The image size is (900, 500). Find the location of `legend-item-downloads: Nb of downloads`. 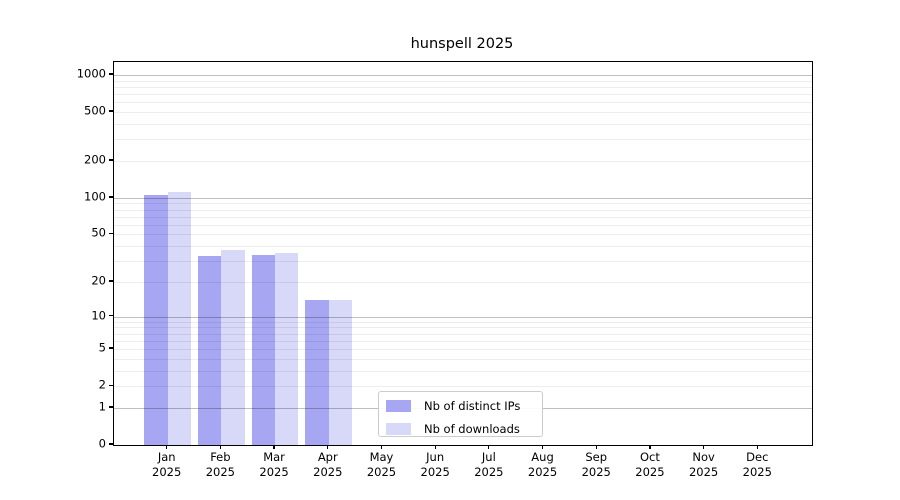

legend-item-downloads: Nb of downloads is located at coordinates (464, 428).